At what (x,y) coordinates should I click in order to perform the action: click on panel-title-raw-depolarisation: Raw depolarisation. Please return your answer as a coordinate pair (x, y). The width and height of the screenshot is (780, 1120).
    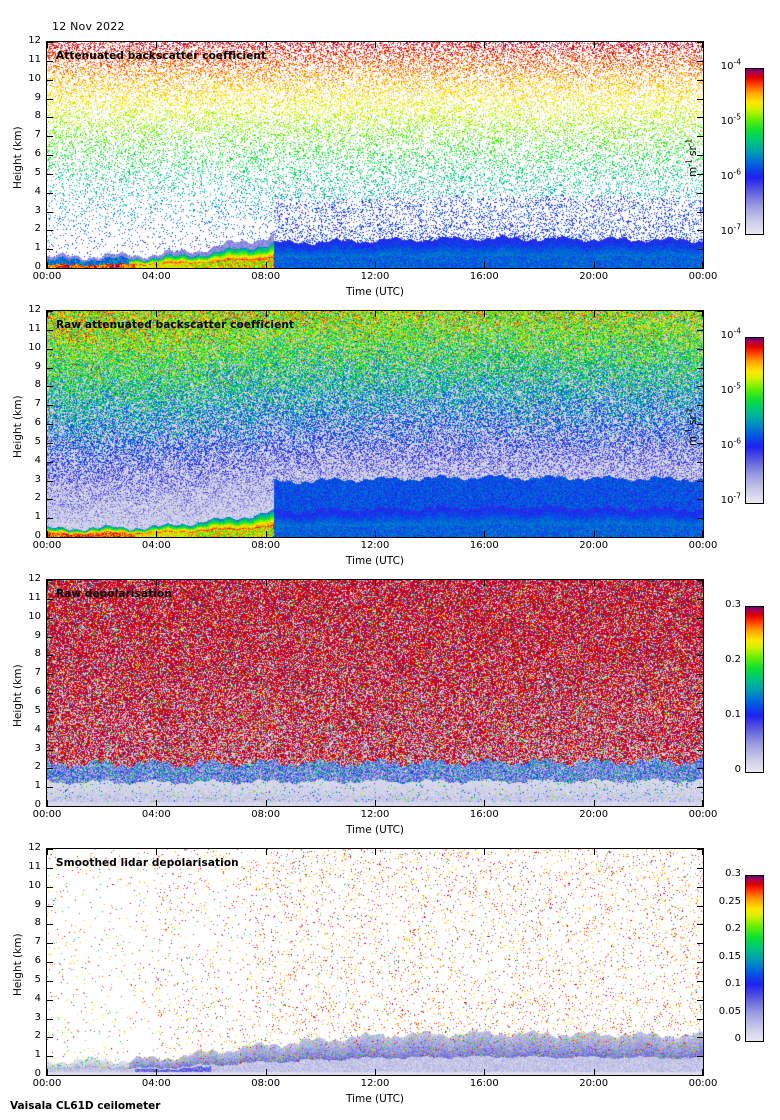
    Looking at the image, I should click on (114, 594).